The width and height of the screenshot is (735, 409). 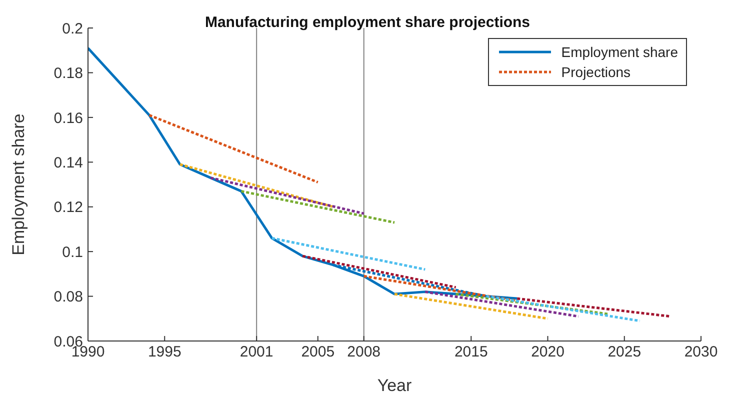 I want to click on y-axis-title: Employment share, so click(x=18, y=185).